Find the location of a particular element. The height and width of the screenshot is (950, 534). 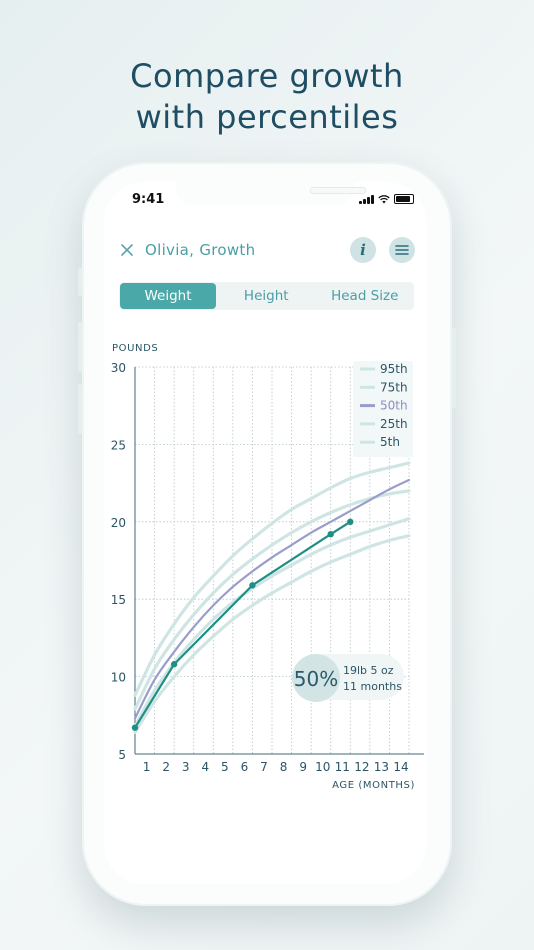

percentile-curve-50th is located at coordinates (272, 599).